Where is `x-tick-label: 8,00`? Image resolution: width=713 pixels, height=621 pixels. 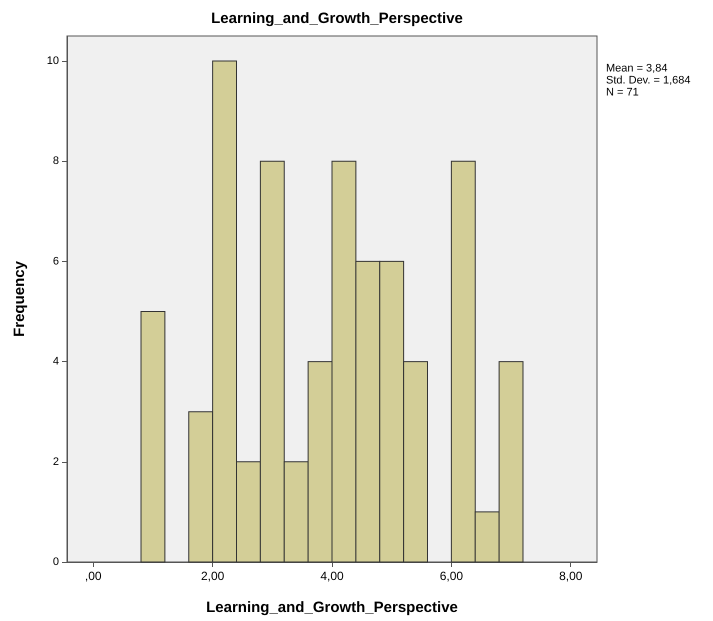 x-tick-label: 8,00 is located at coordinates (571, 576).